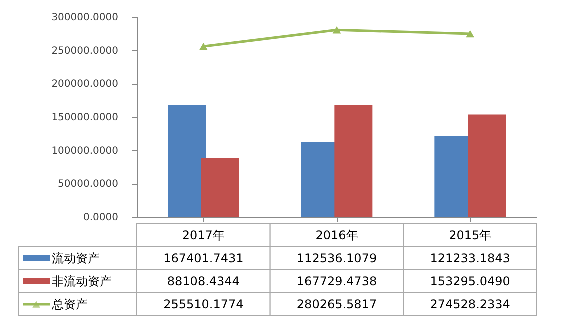 Image resolution: width=563 pixels, height=330 pixels. I want to click on text: 167401.7431, so click(204, 259).